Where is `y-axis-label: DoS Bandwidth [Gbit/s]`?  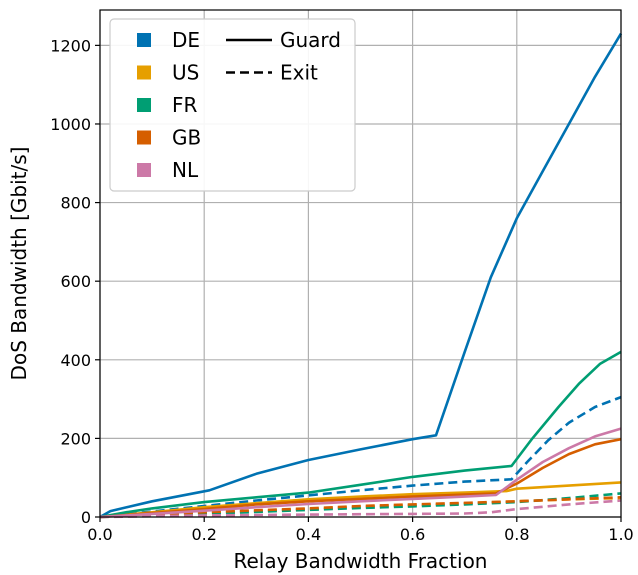 y-axis-label: DoS Bandwidth [Gbit/s] is located at coordinates (19, 264).